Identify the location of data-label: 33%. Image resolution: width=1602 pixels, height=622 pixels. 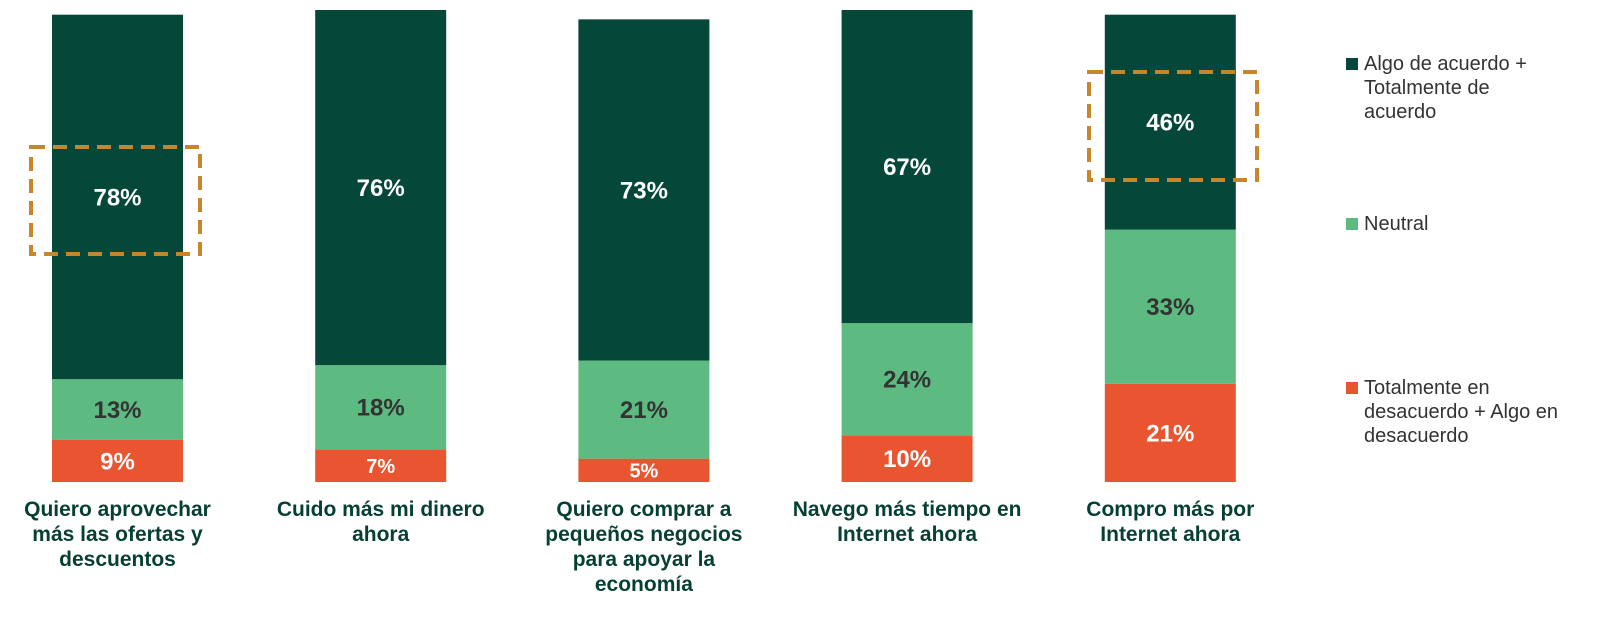
(1170, 307).